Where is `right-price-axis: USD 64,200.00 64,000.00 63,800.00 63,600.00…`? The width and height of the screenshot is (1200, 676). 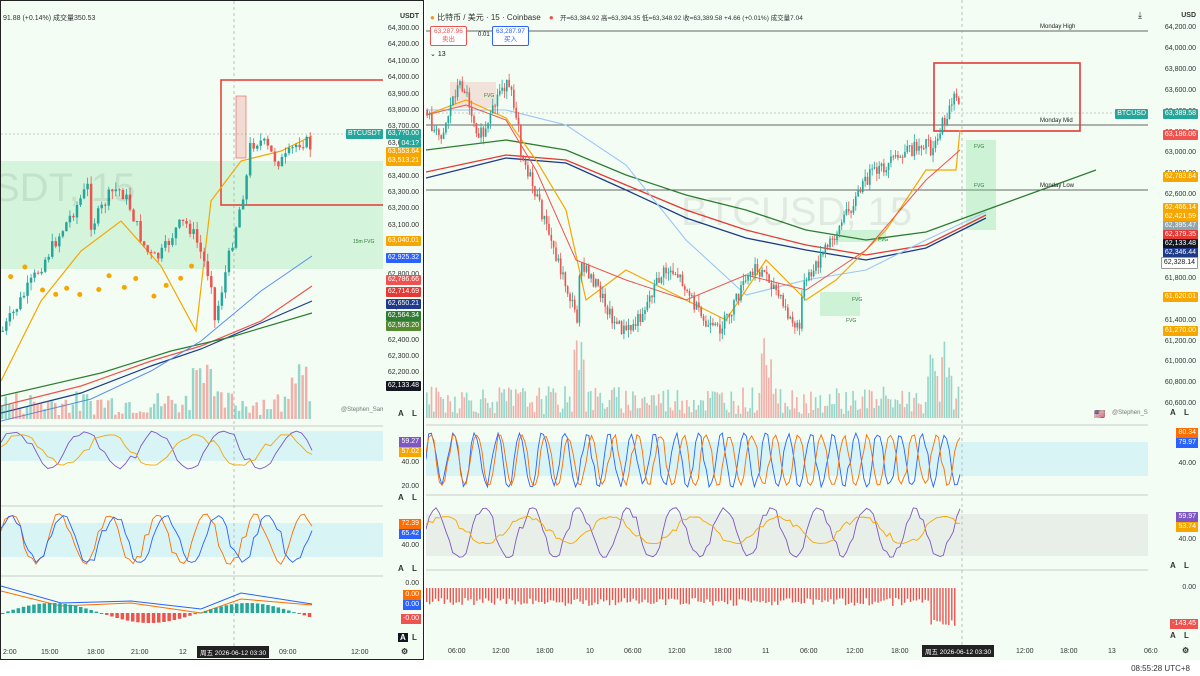 right-price-axis: USD 64,200.00 64,000.00 63,800.00 63,600.00… is located at coordinates (1157, 330).